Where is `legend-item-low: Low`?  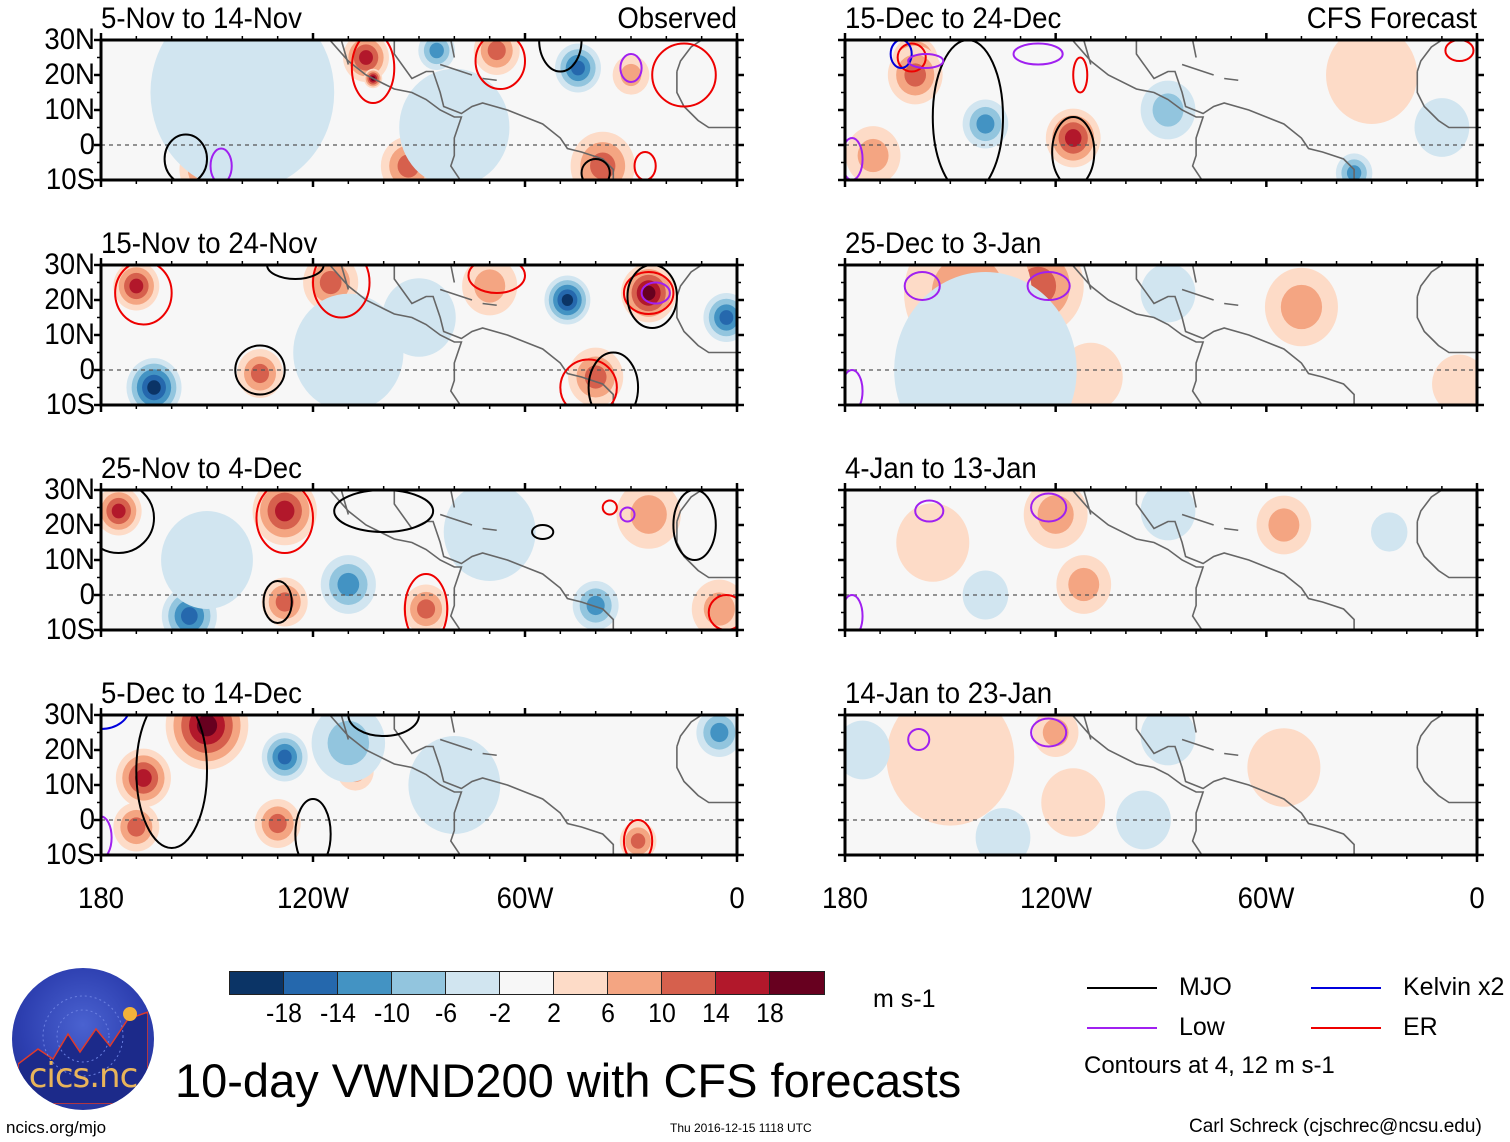
legend-item-low: Low is located at coordinates (1156, 1027).